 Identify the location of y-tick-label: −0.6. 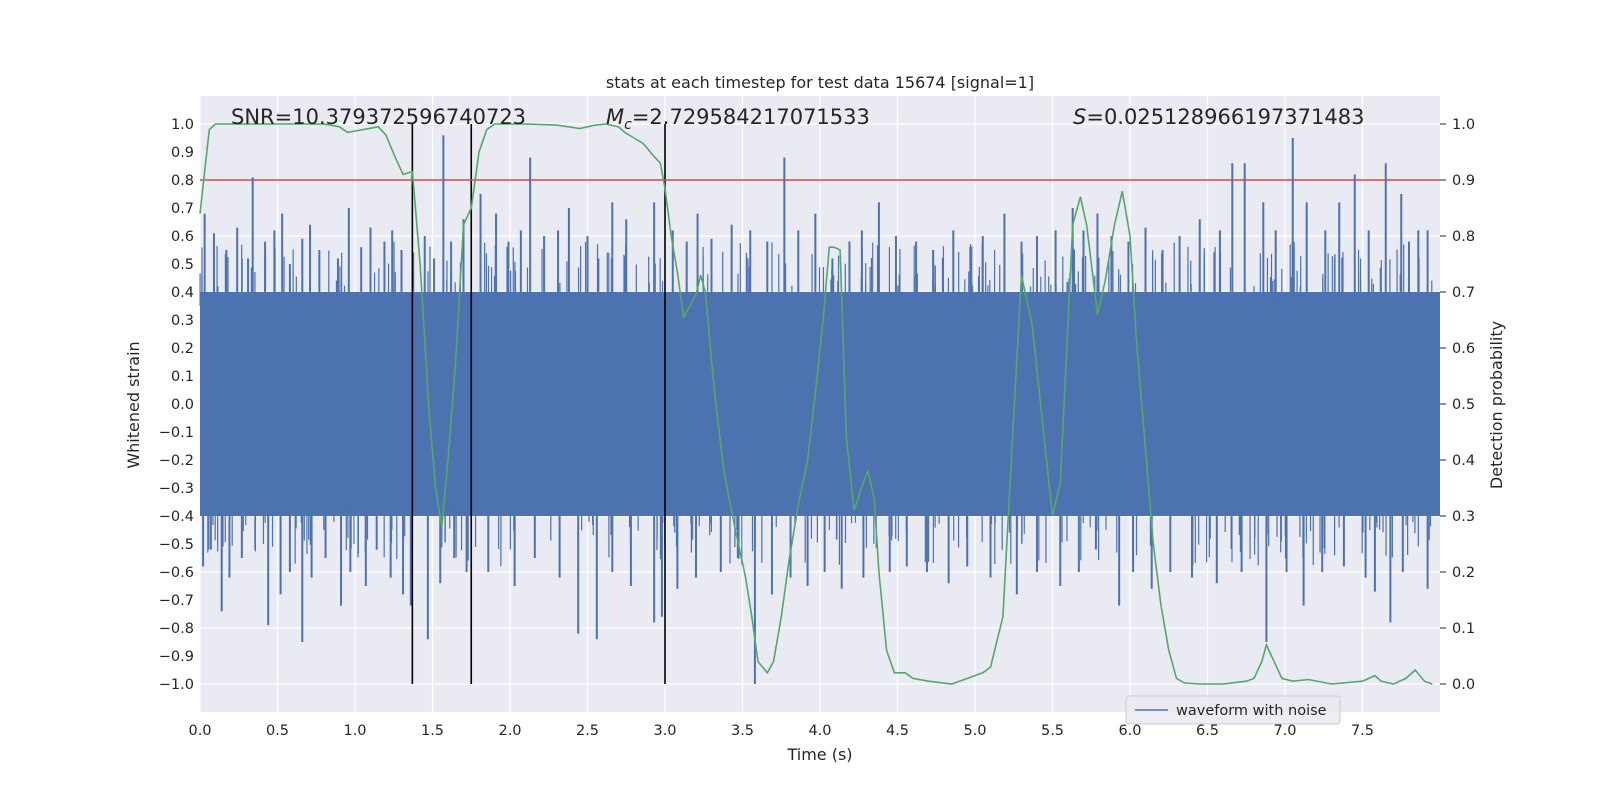
(176, 573).